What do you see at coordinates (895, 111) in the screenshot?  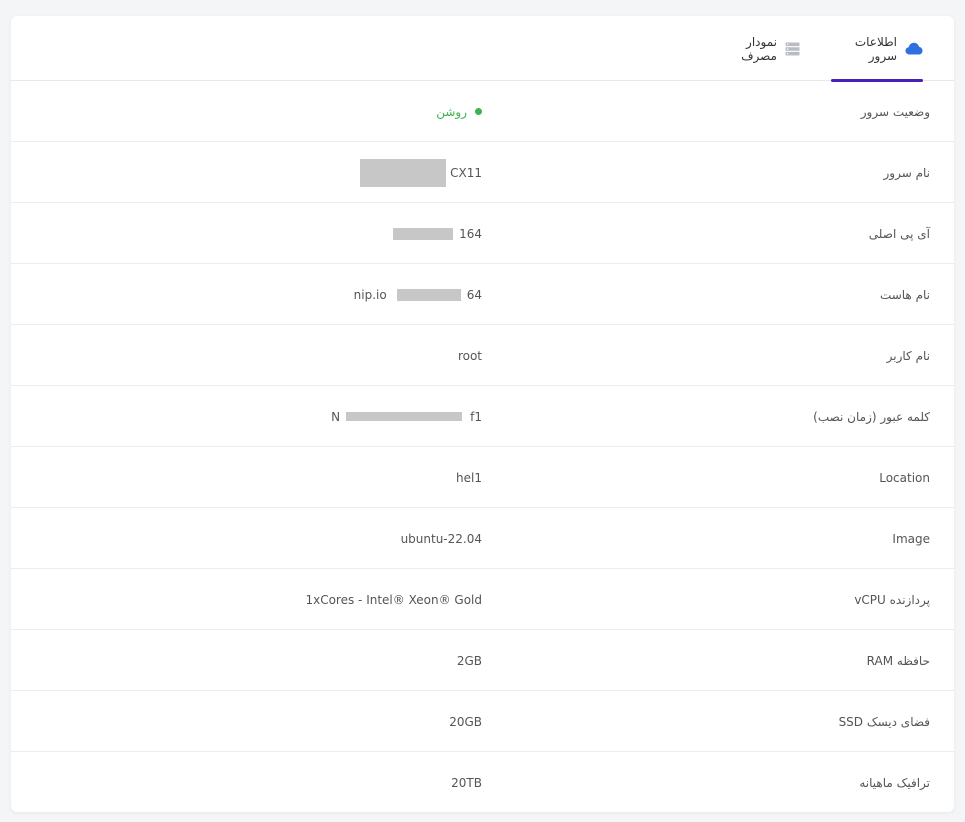 I see `status-label: وضعیت سرور` at bounding box center [895, 111].